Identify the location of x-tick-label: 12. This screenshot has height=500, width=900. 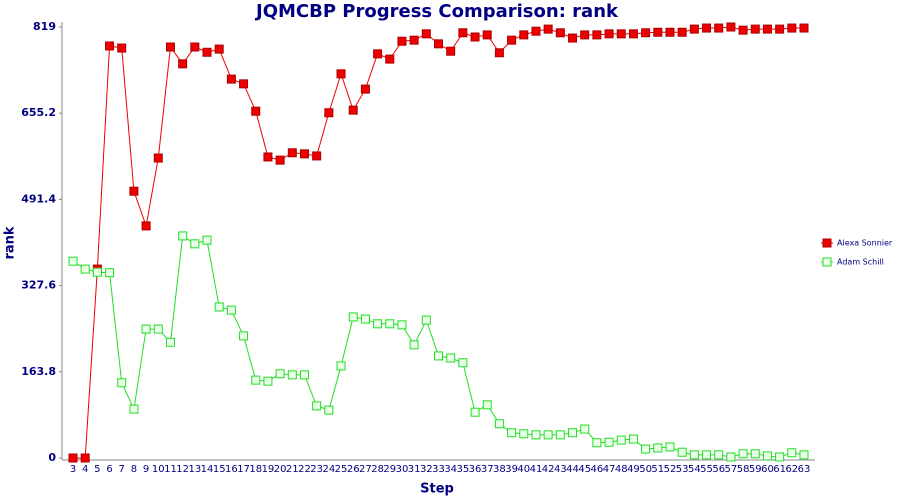
(182, 469).